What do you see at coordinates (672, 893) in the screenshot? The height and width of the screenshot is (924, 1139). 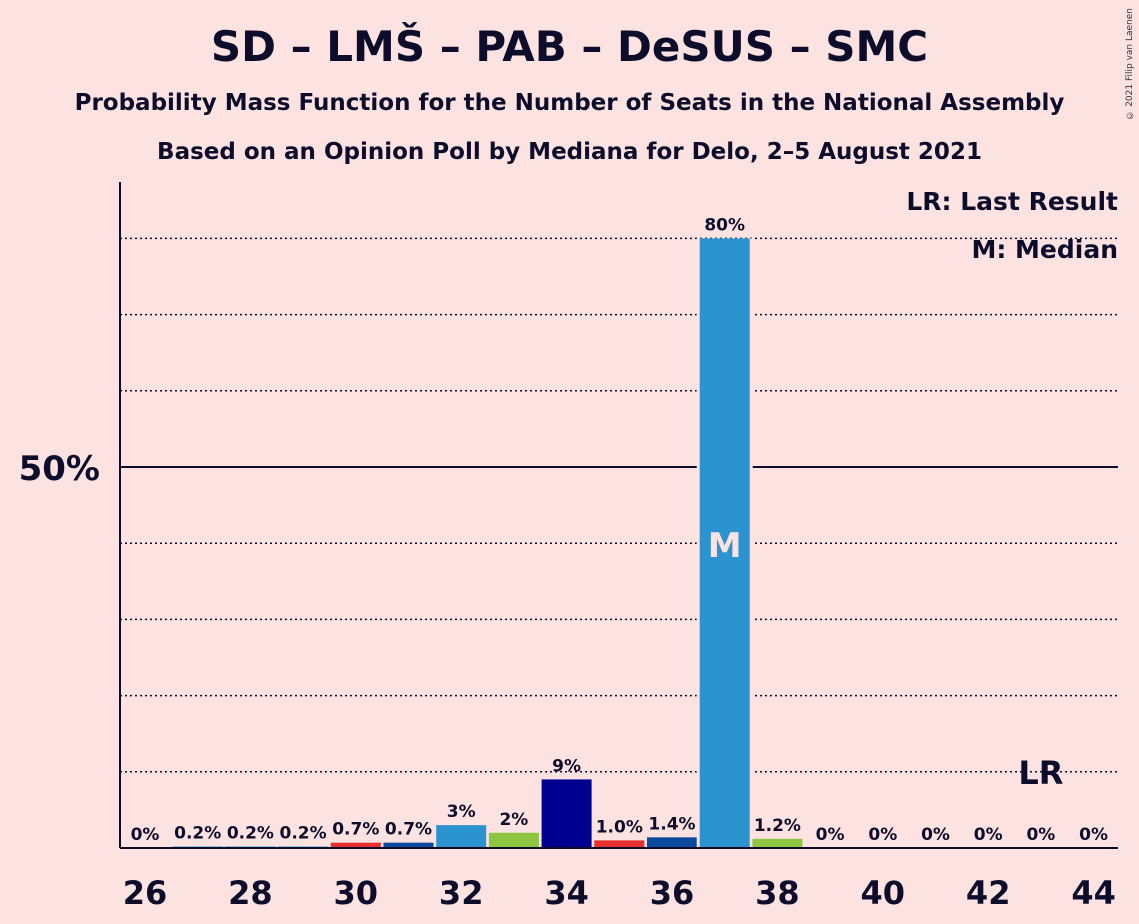 I see `x-tick-label: 36` at bounding box center [672, 893].